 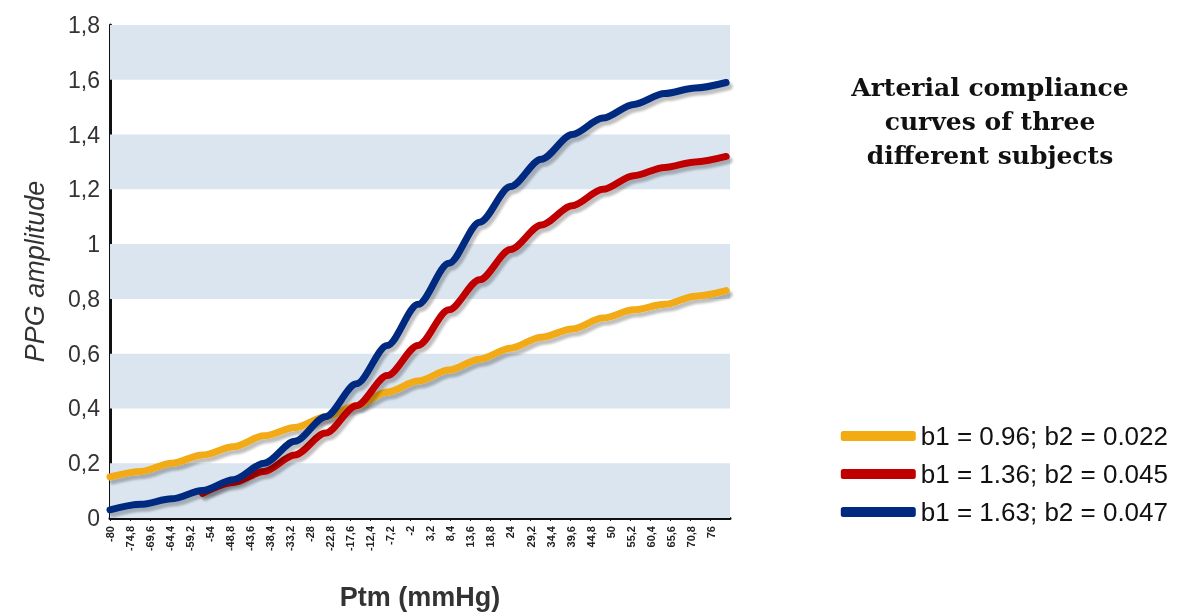 What do you see at coordinates (710, 532) in the screenshot?
I see `x-tick-label: 76` at bounding box center [710, 532].